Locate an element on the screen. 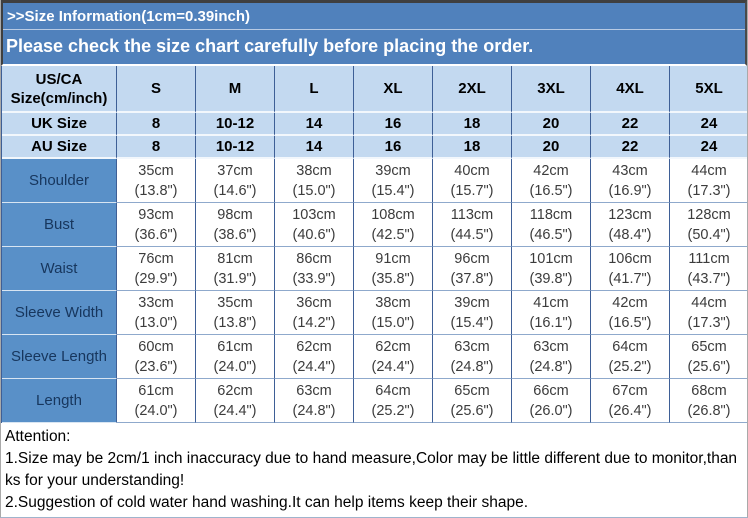  size-column-header-m: M is located at coordinates (235, 89).